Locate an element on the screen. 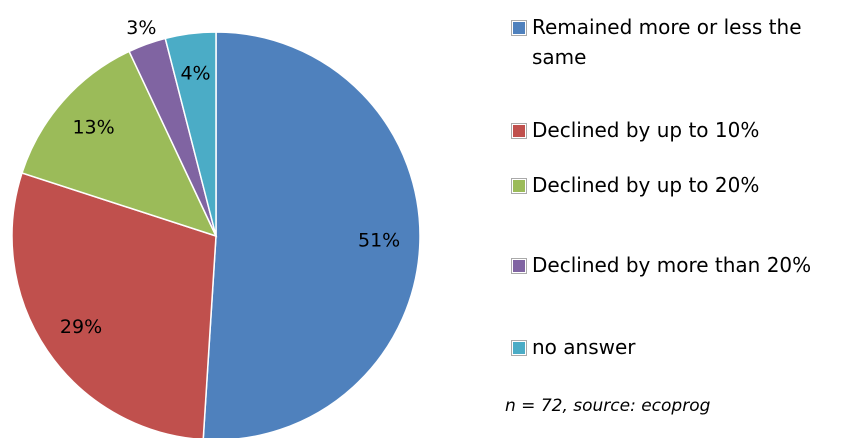 The image size is (865, 438). legend-item: Declined by up to 20% is located at coordinates (684, 185).